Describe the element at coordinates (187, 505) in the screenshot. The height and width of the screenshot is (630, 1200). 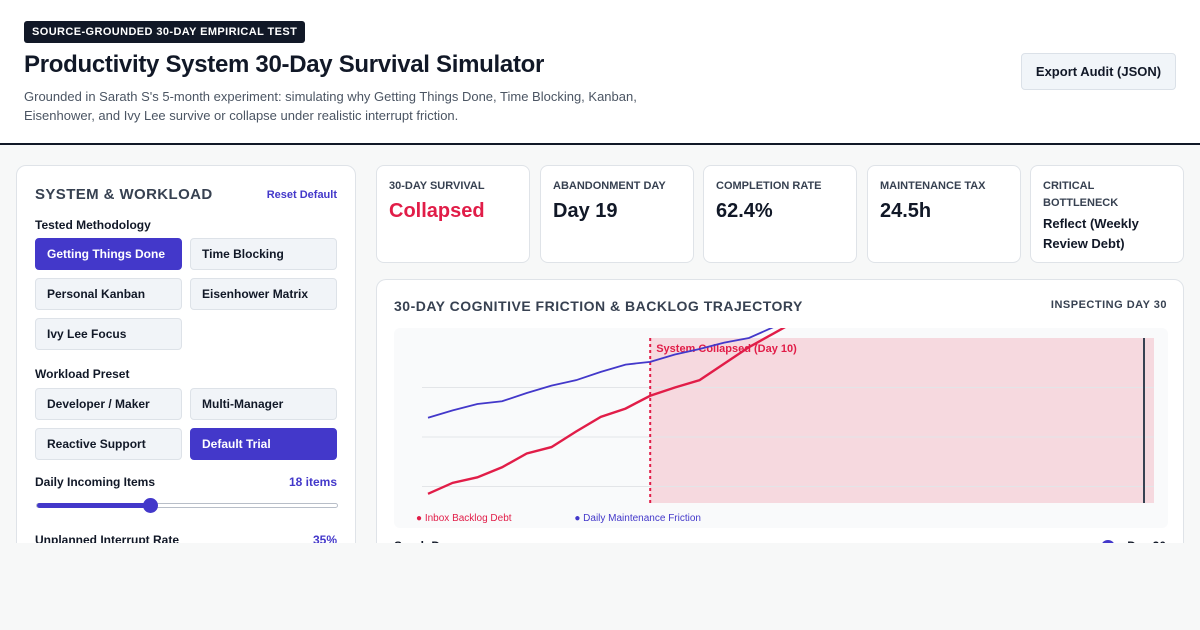
I see `incoming-items-slider` at that location.